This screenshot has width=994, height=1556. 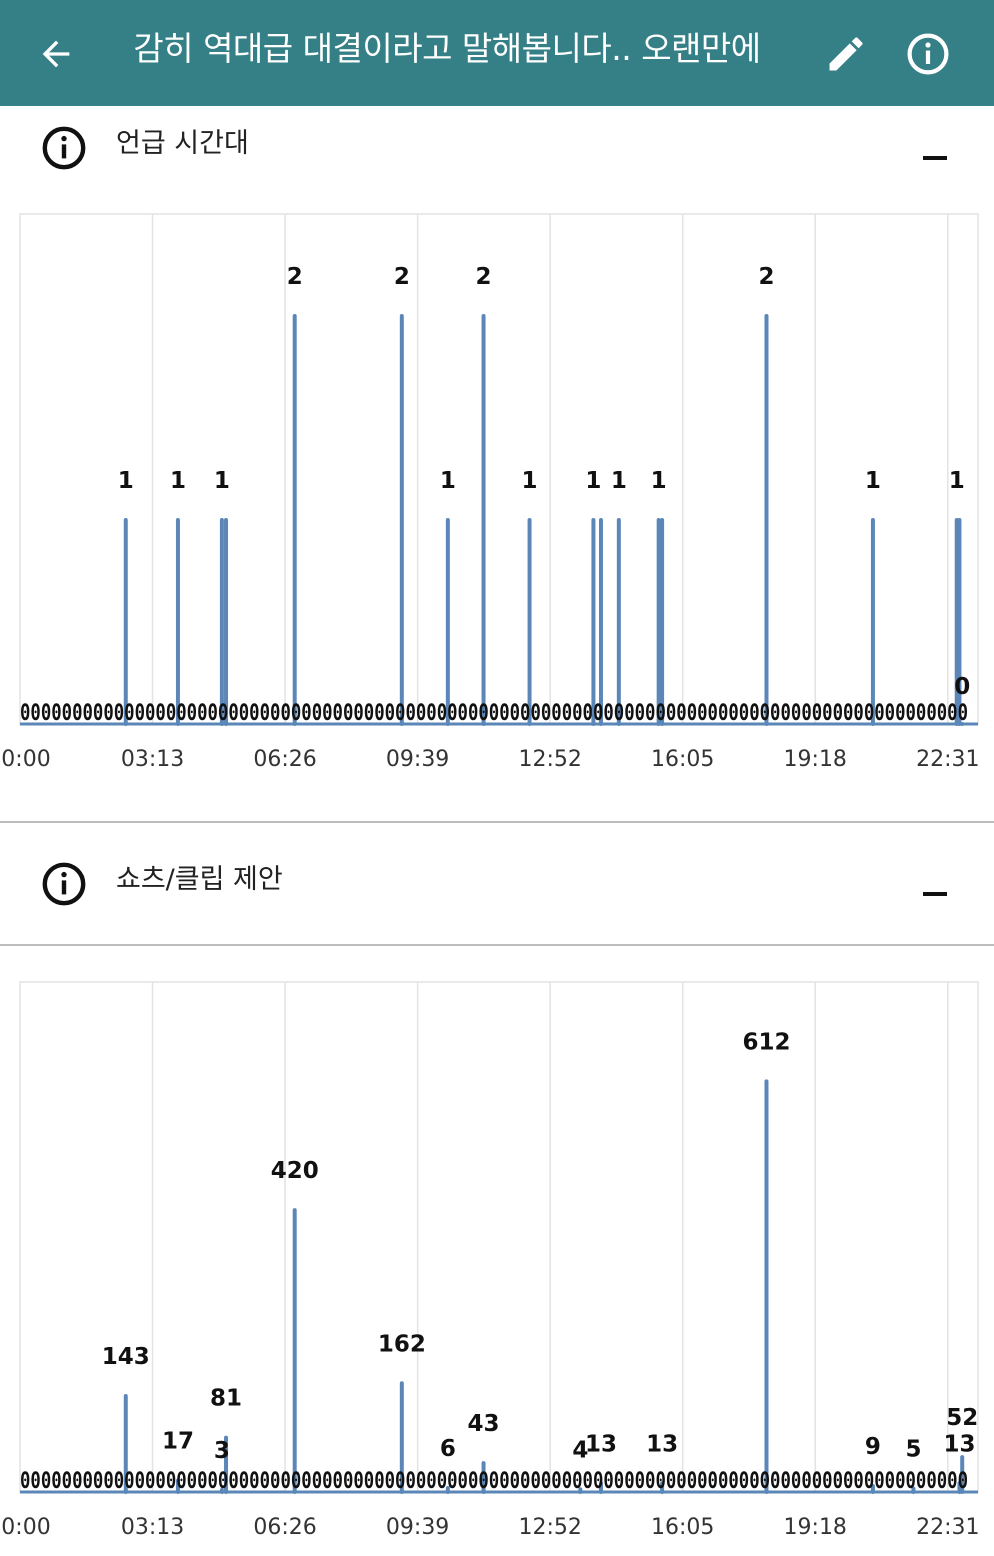 What do you see at coordinates (182, 143) in the screenshot?
I see `section-title: 언급 시간대` at bounding box center [182, 143].